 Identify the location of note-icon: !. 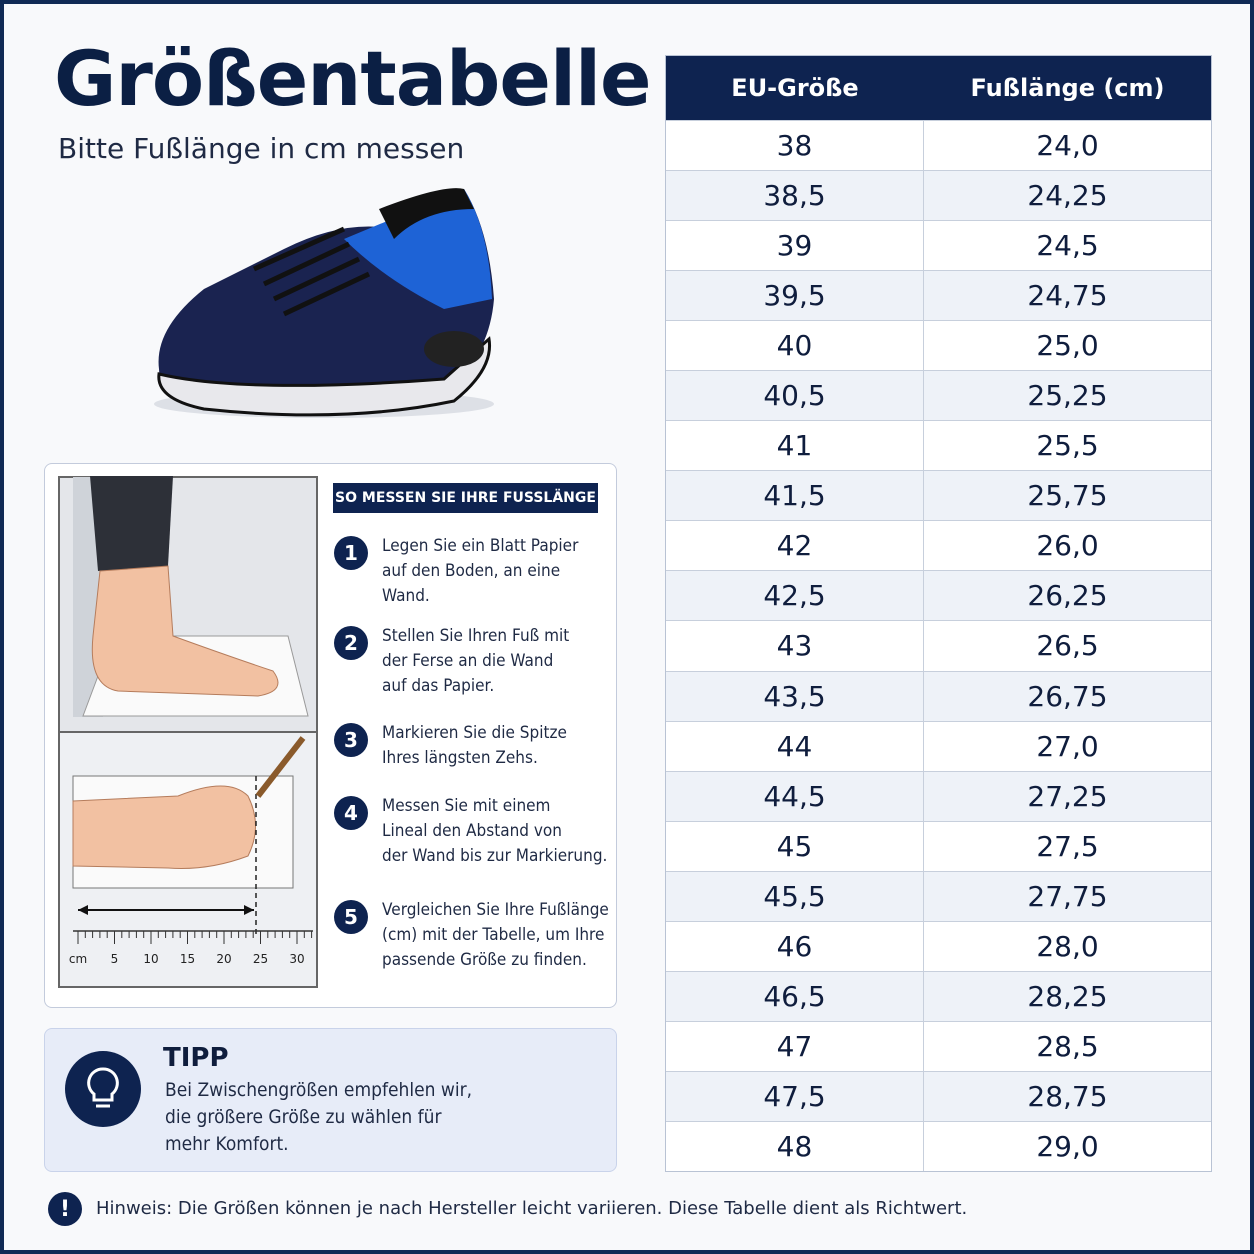
(65, 1209).